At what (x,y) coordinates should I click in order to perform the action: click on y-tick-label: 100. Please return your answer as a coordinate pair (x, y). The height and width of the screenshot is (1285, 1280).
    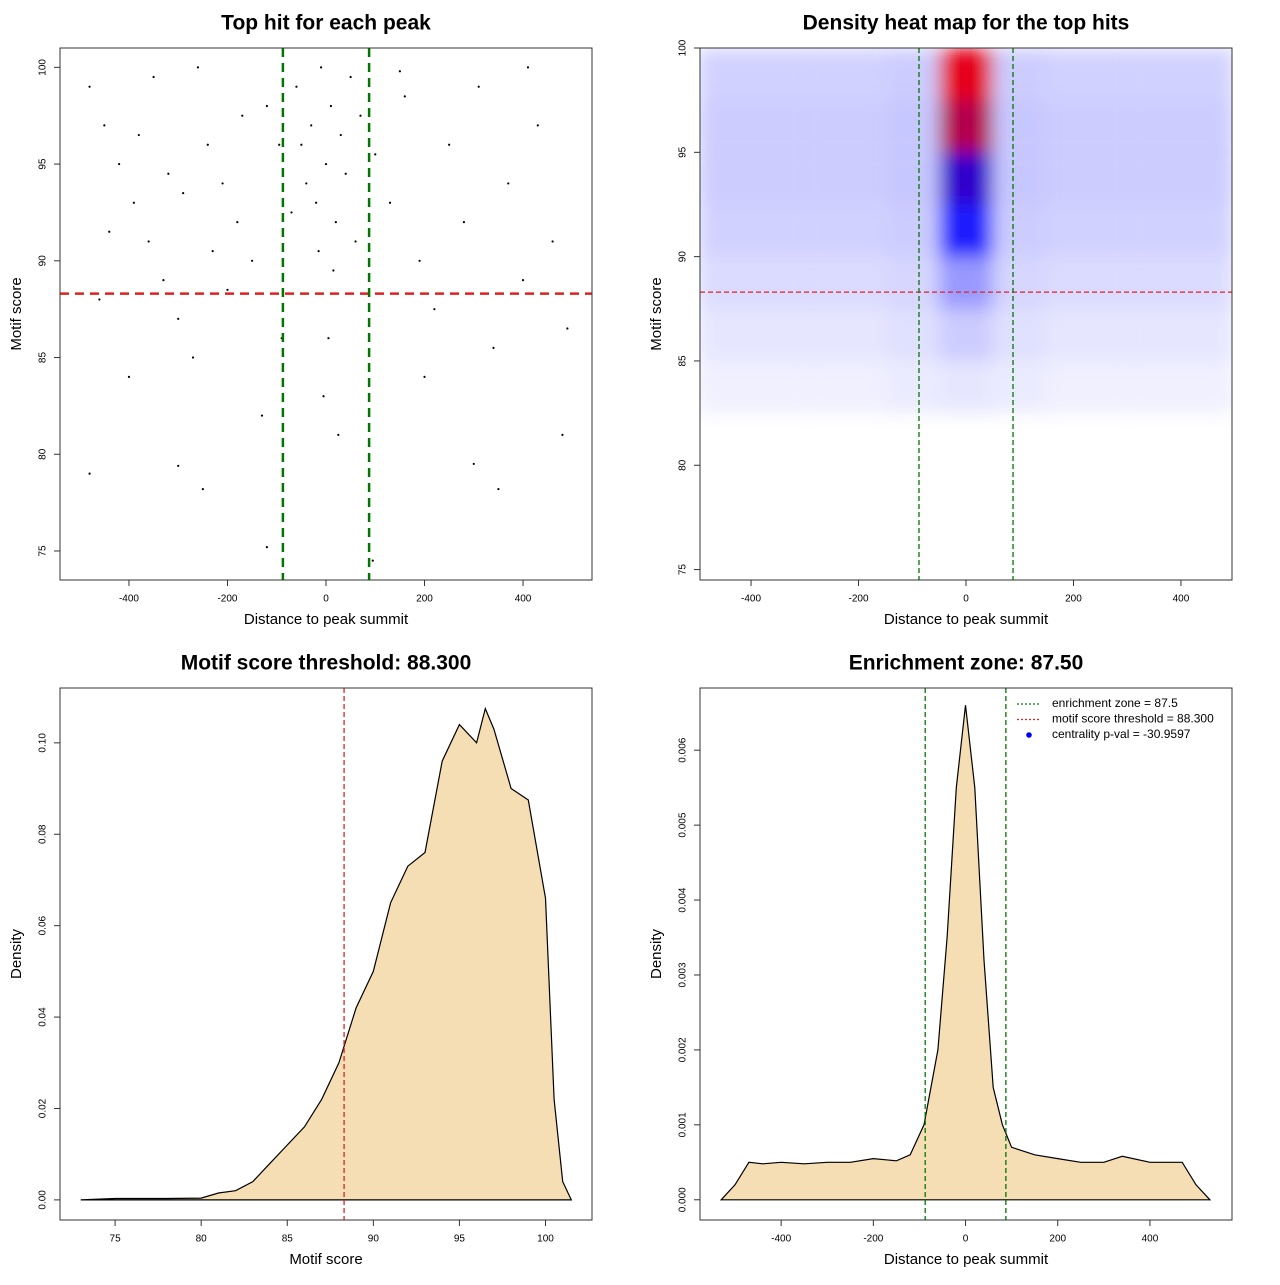
    Looking at the image, I should click on (43, 67).